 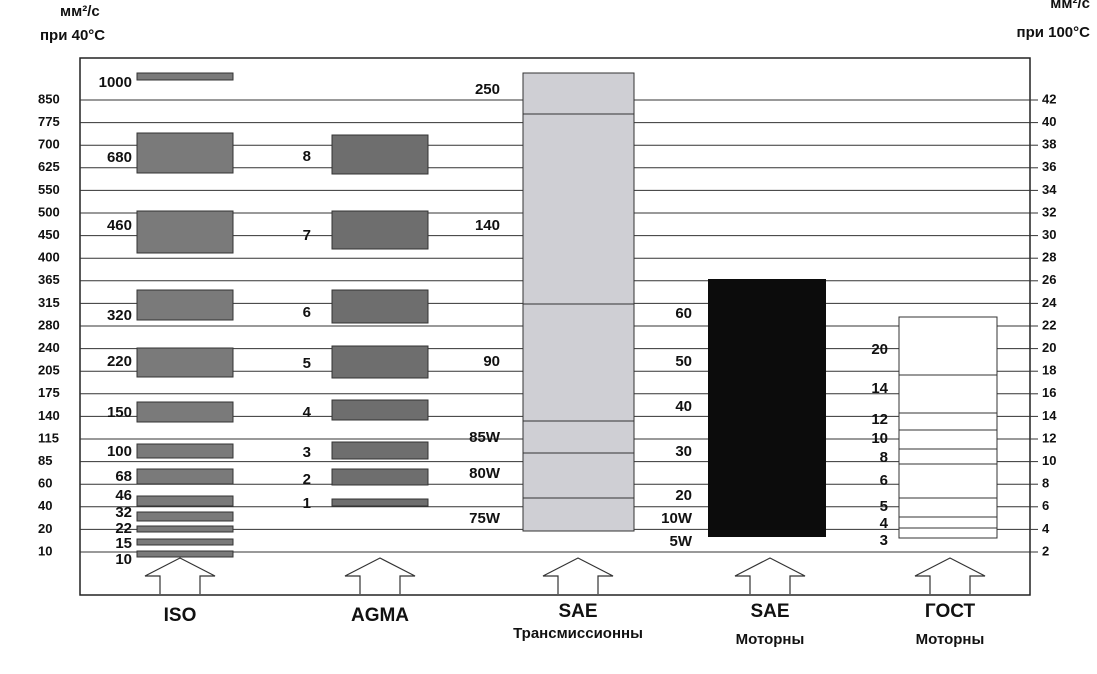 I want to click on agma-grade: 5, so click(x=307, y=363).